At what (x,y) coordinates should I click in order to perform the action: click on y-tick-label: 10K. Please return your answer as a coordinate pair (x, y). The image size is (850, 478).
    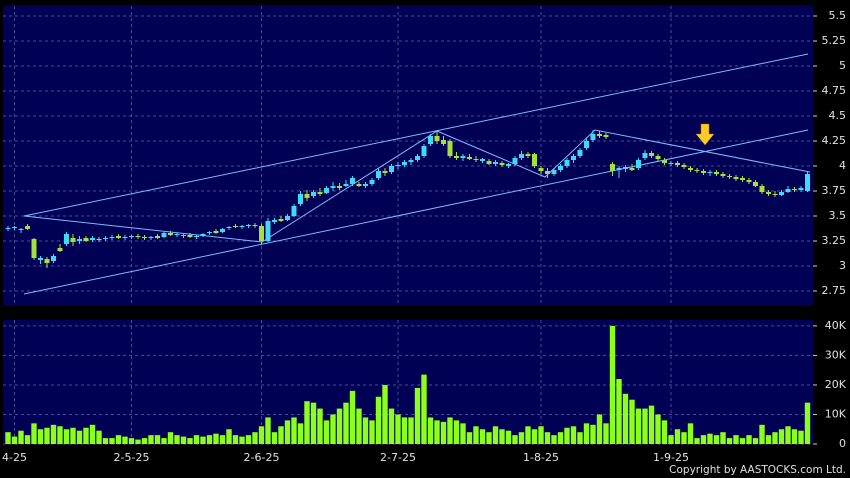
    Looking at the image, I should click on (836, 413).